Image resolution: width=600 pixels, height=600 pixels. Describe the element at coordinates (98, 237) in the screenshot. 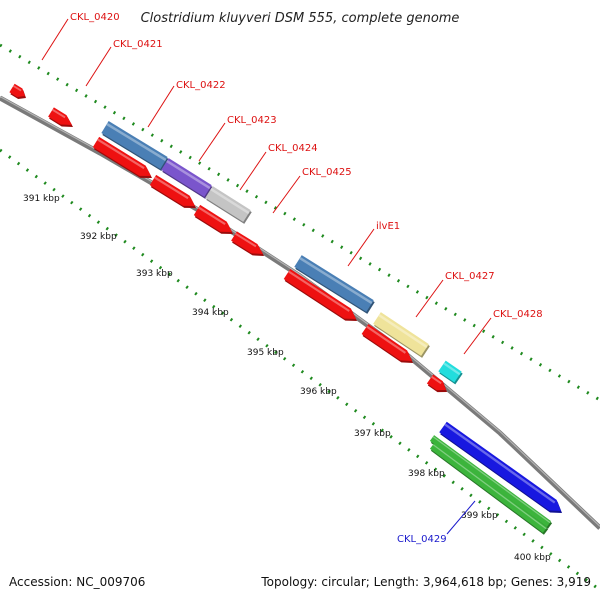

I see `scale-tick-label: 392 kbp` at that location.